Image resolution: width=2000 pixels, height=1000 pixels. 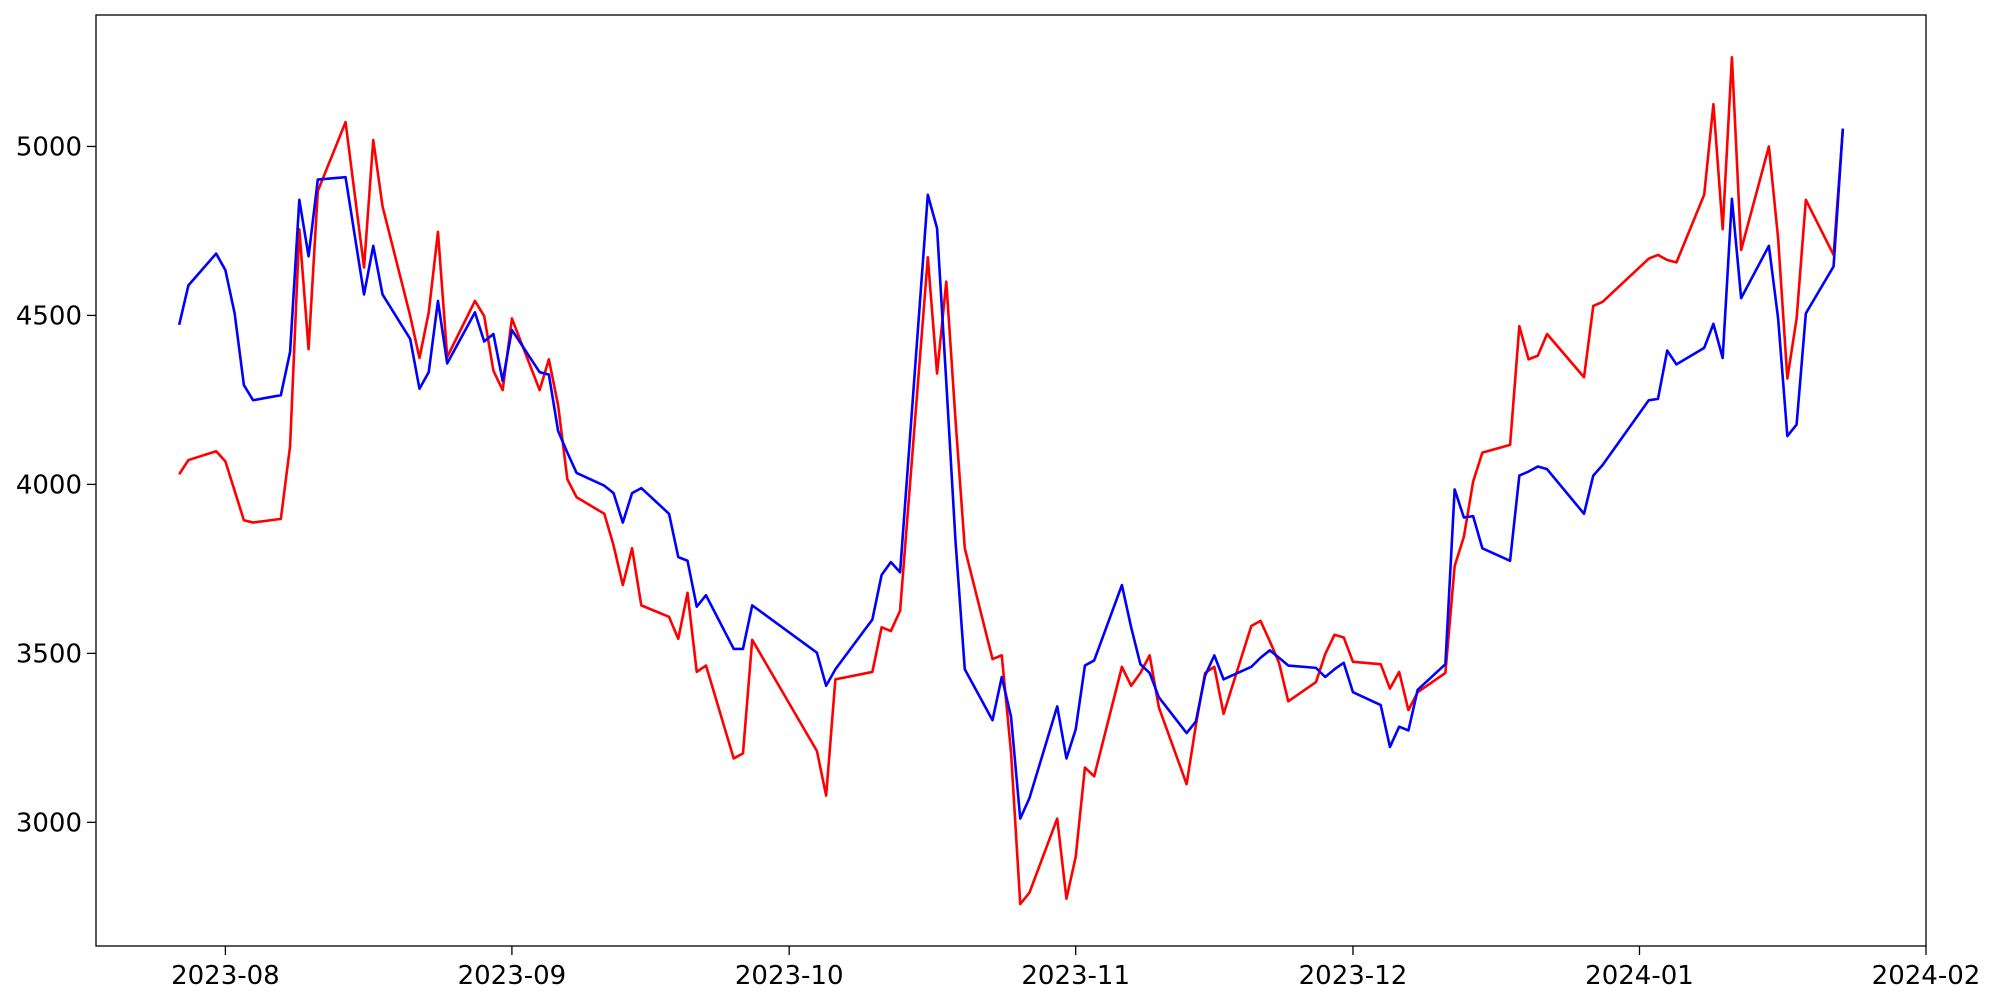 What do you see at coordinates (1926, 976) in the screenshot?
I see `x-tick-label: 2024-02` at bounding box center [1926, 976].